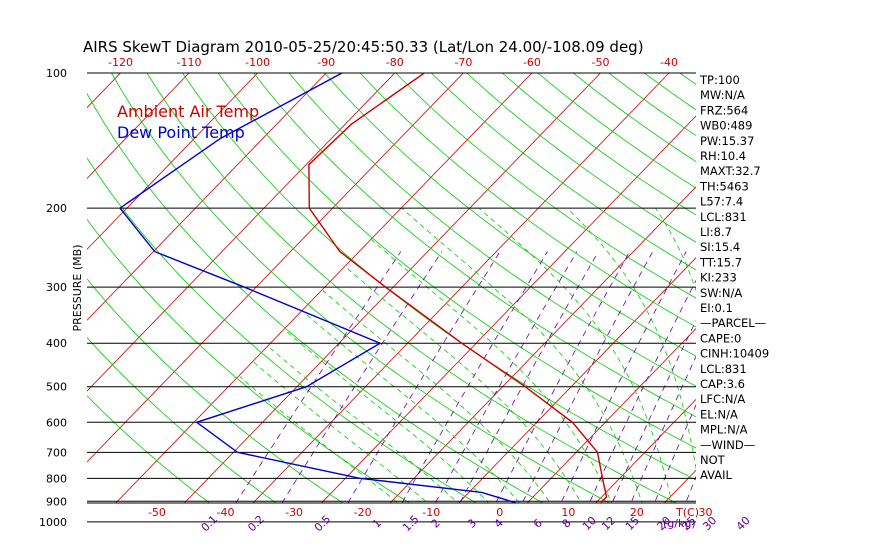  What do you see at coordinates (56, 208) in the screenshot?
I see `pressure-tick-label: 200` at bounding box center [56, 208].